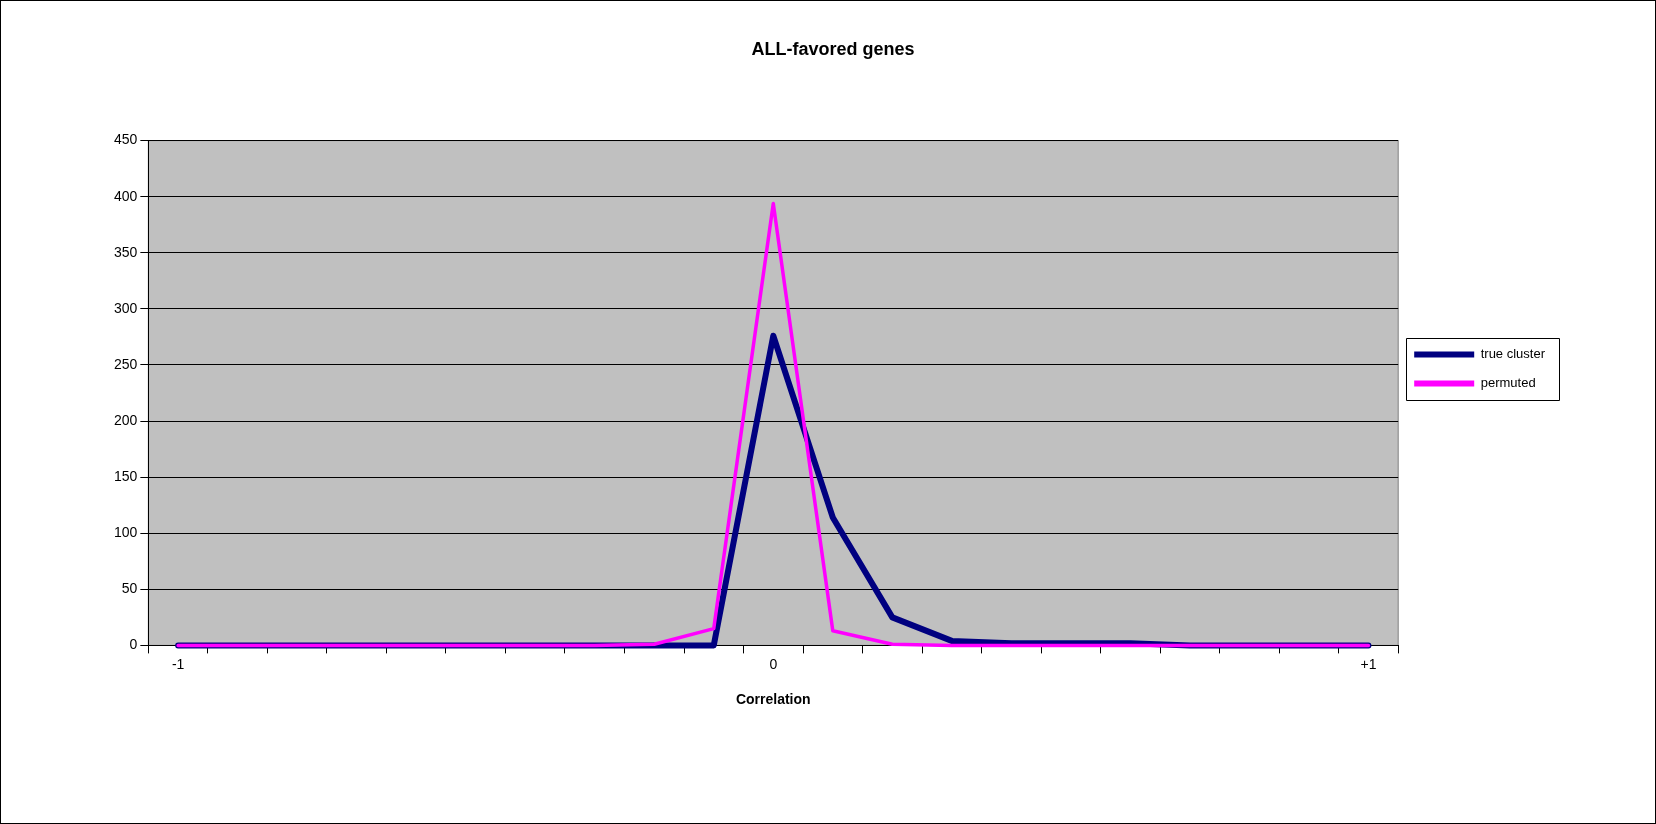 Image resolution: width=1656 pixels, height=824 pixels. I want to click on y-tick-label: 400, so click(126, 195).